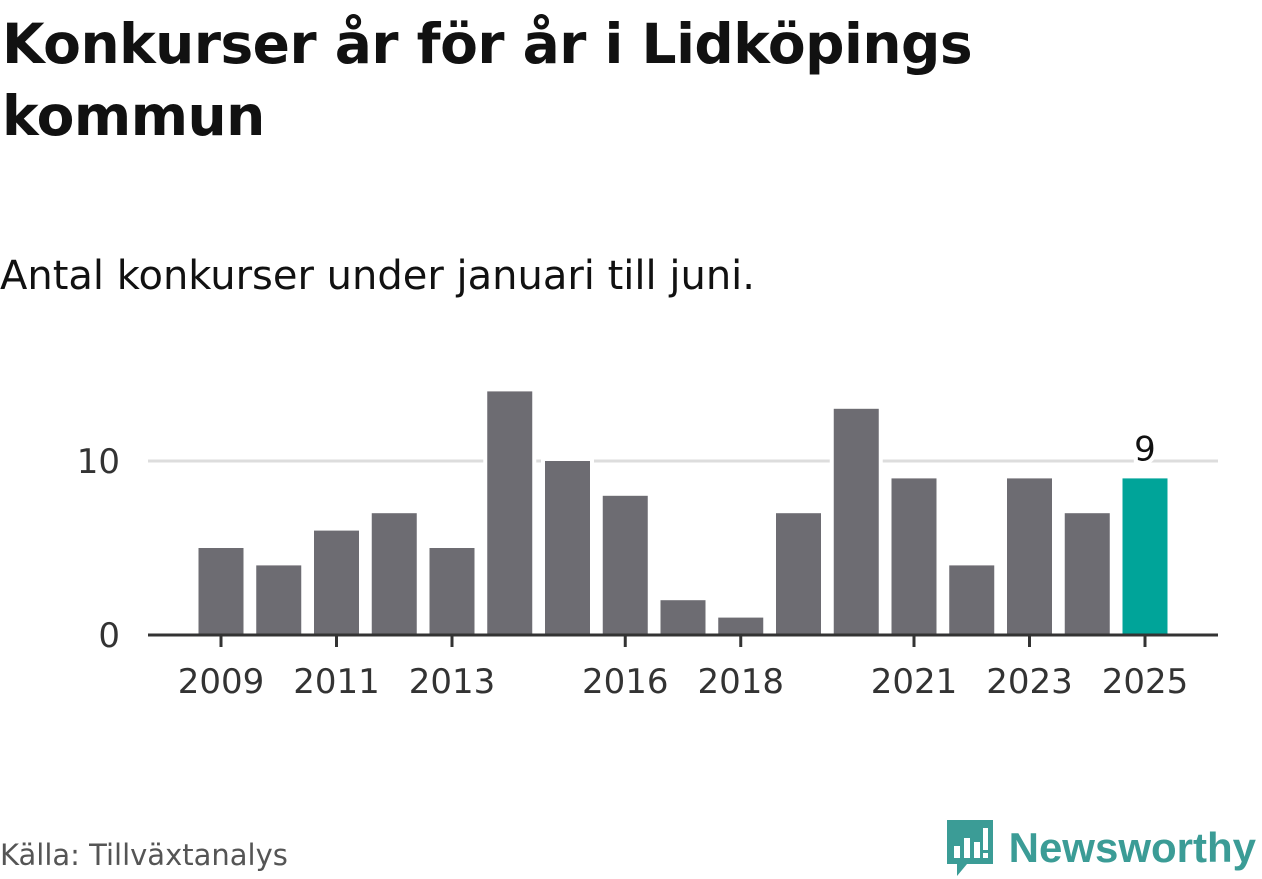 The height and width of the screenshot is (879, 1262). I want to click on bar-2017, so click(683, 617).